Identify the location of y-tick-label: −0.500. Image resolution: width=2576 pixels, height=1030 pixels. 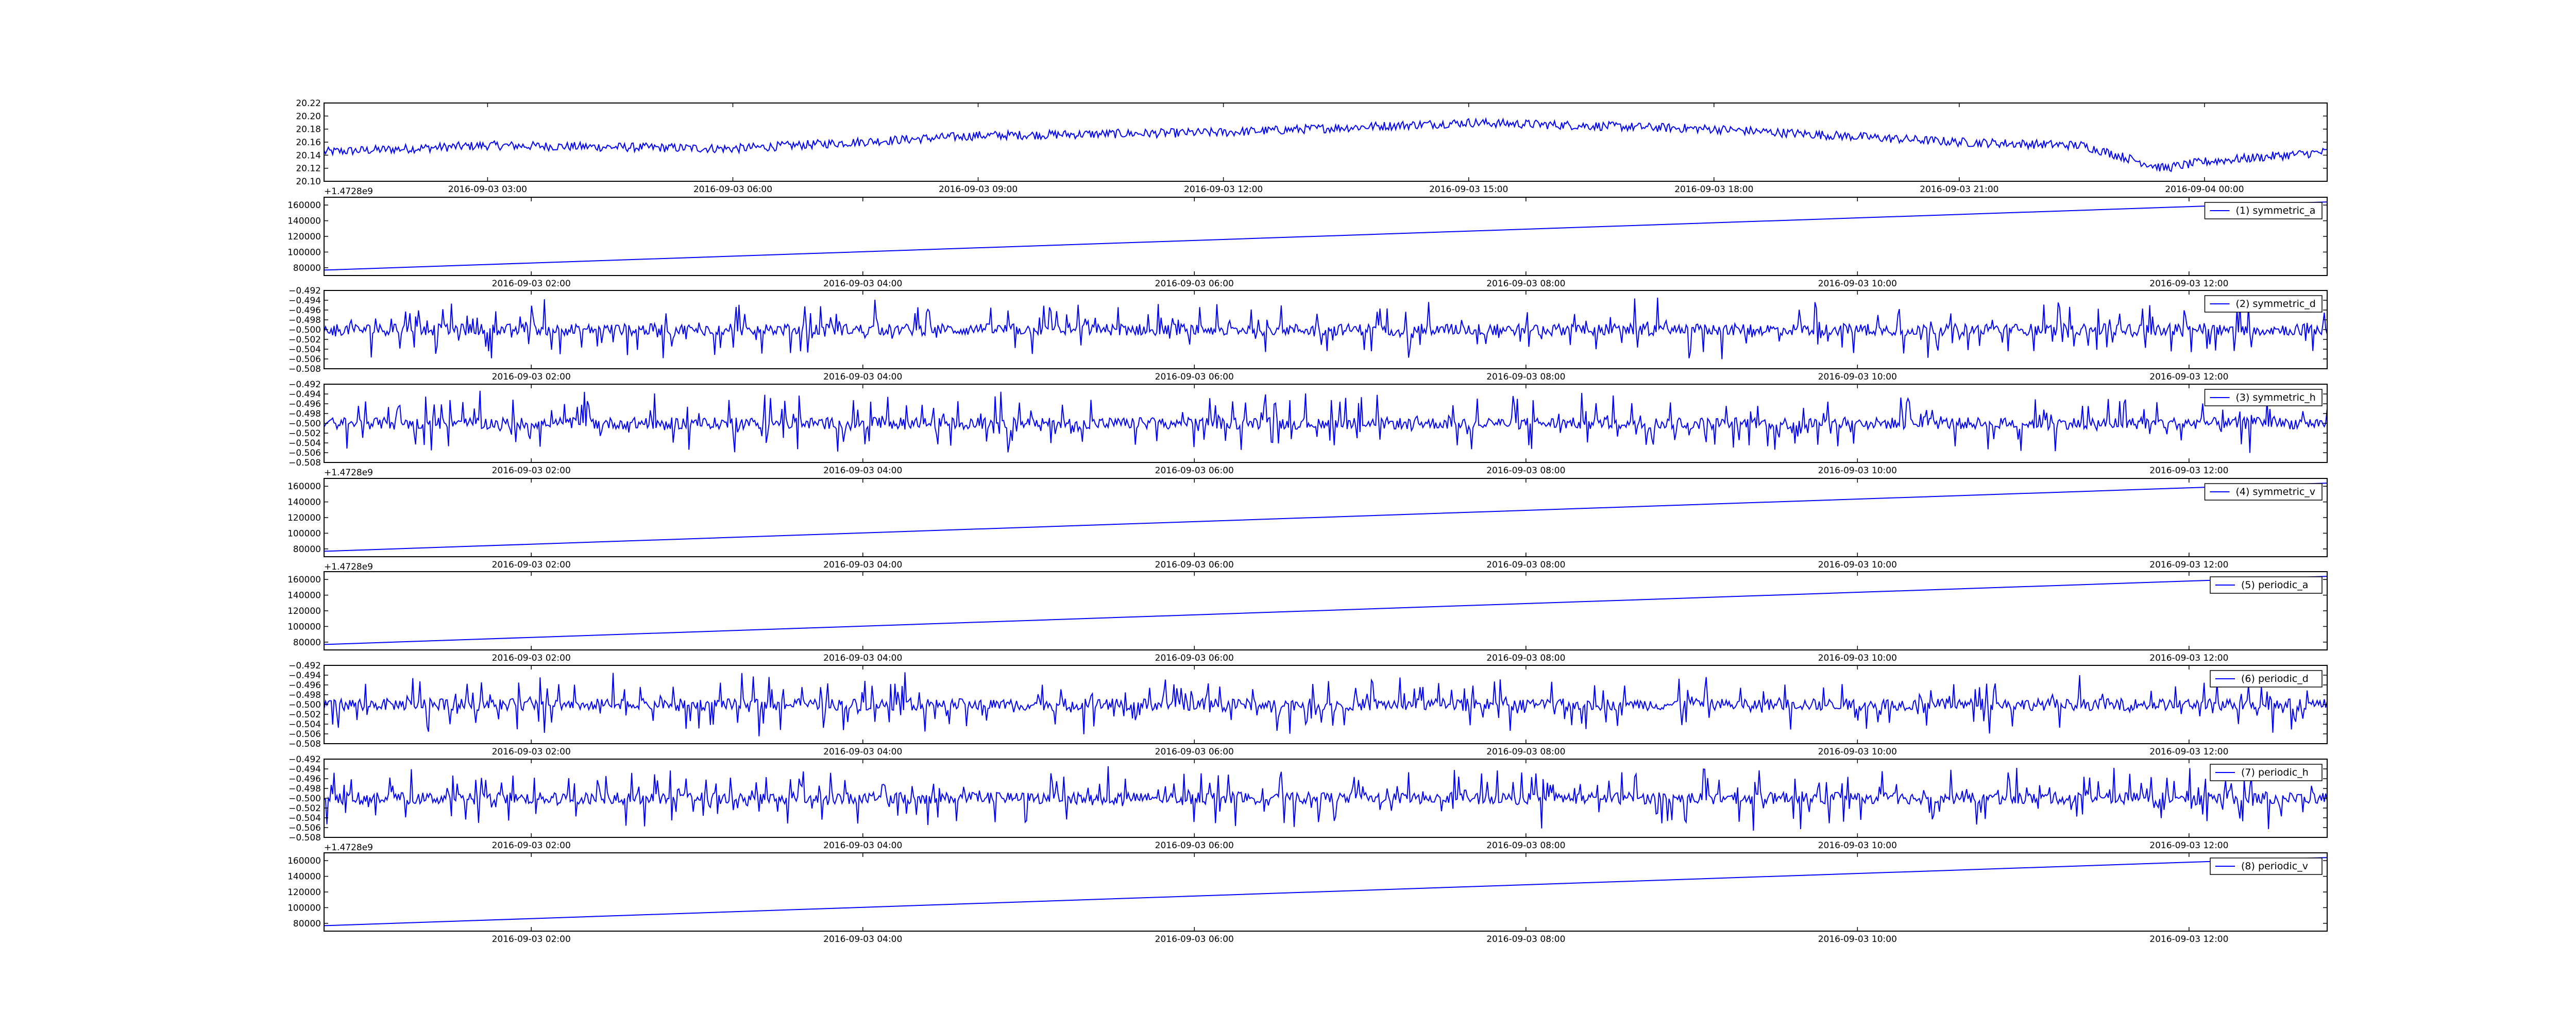
(305, 799).